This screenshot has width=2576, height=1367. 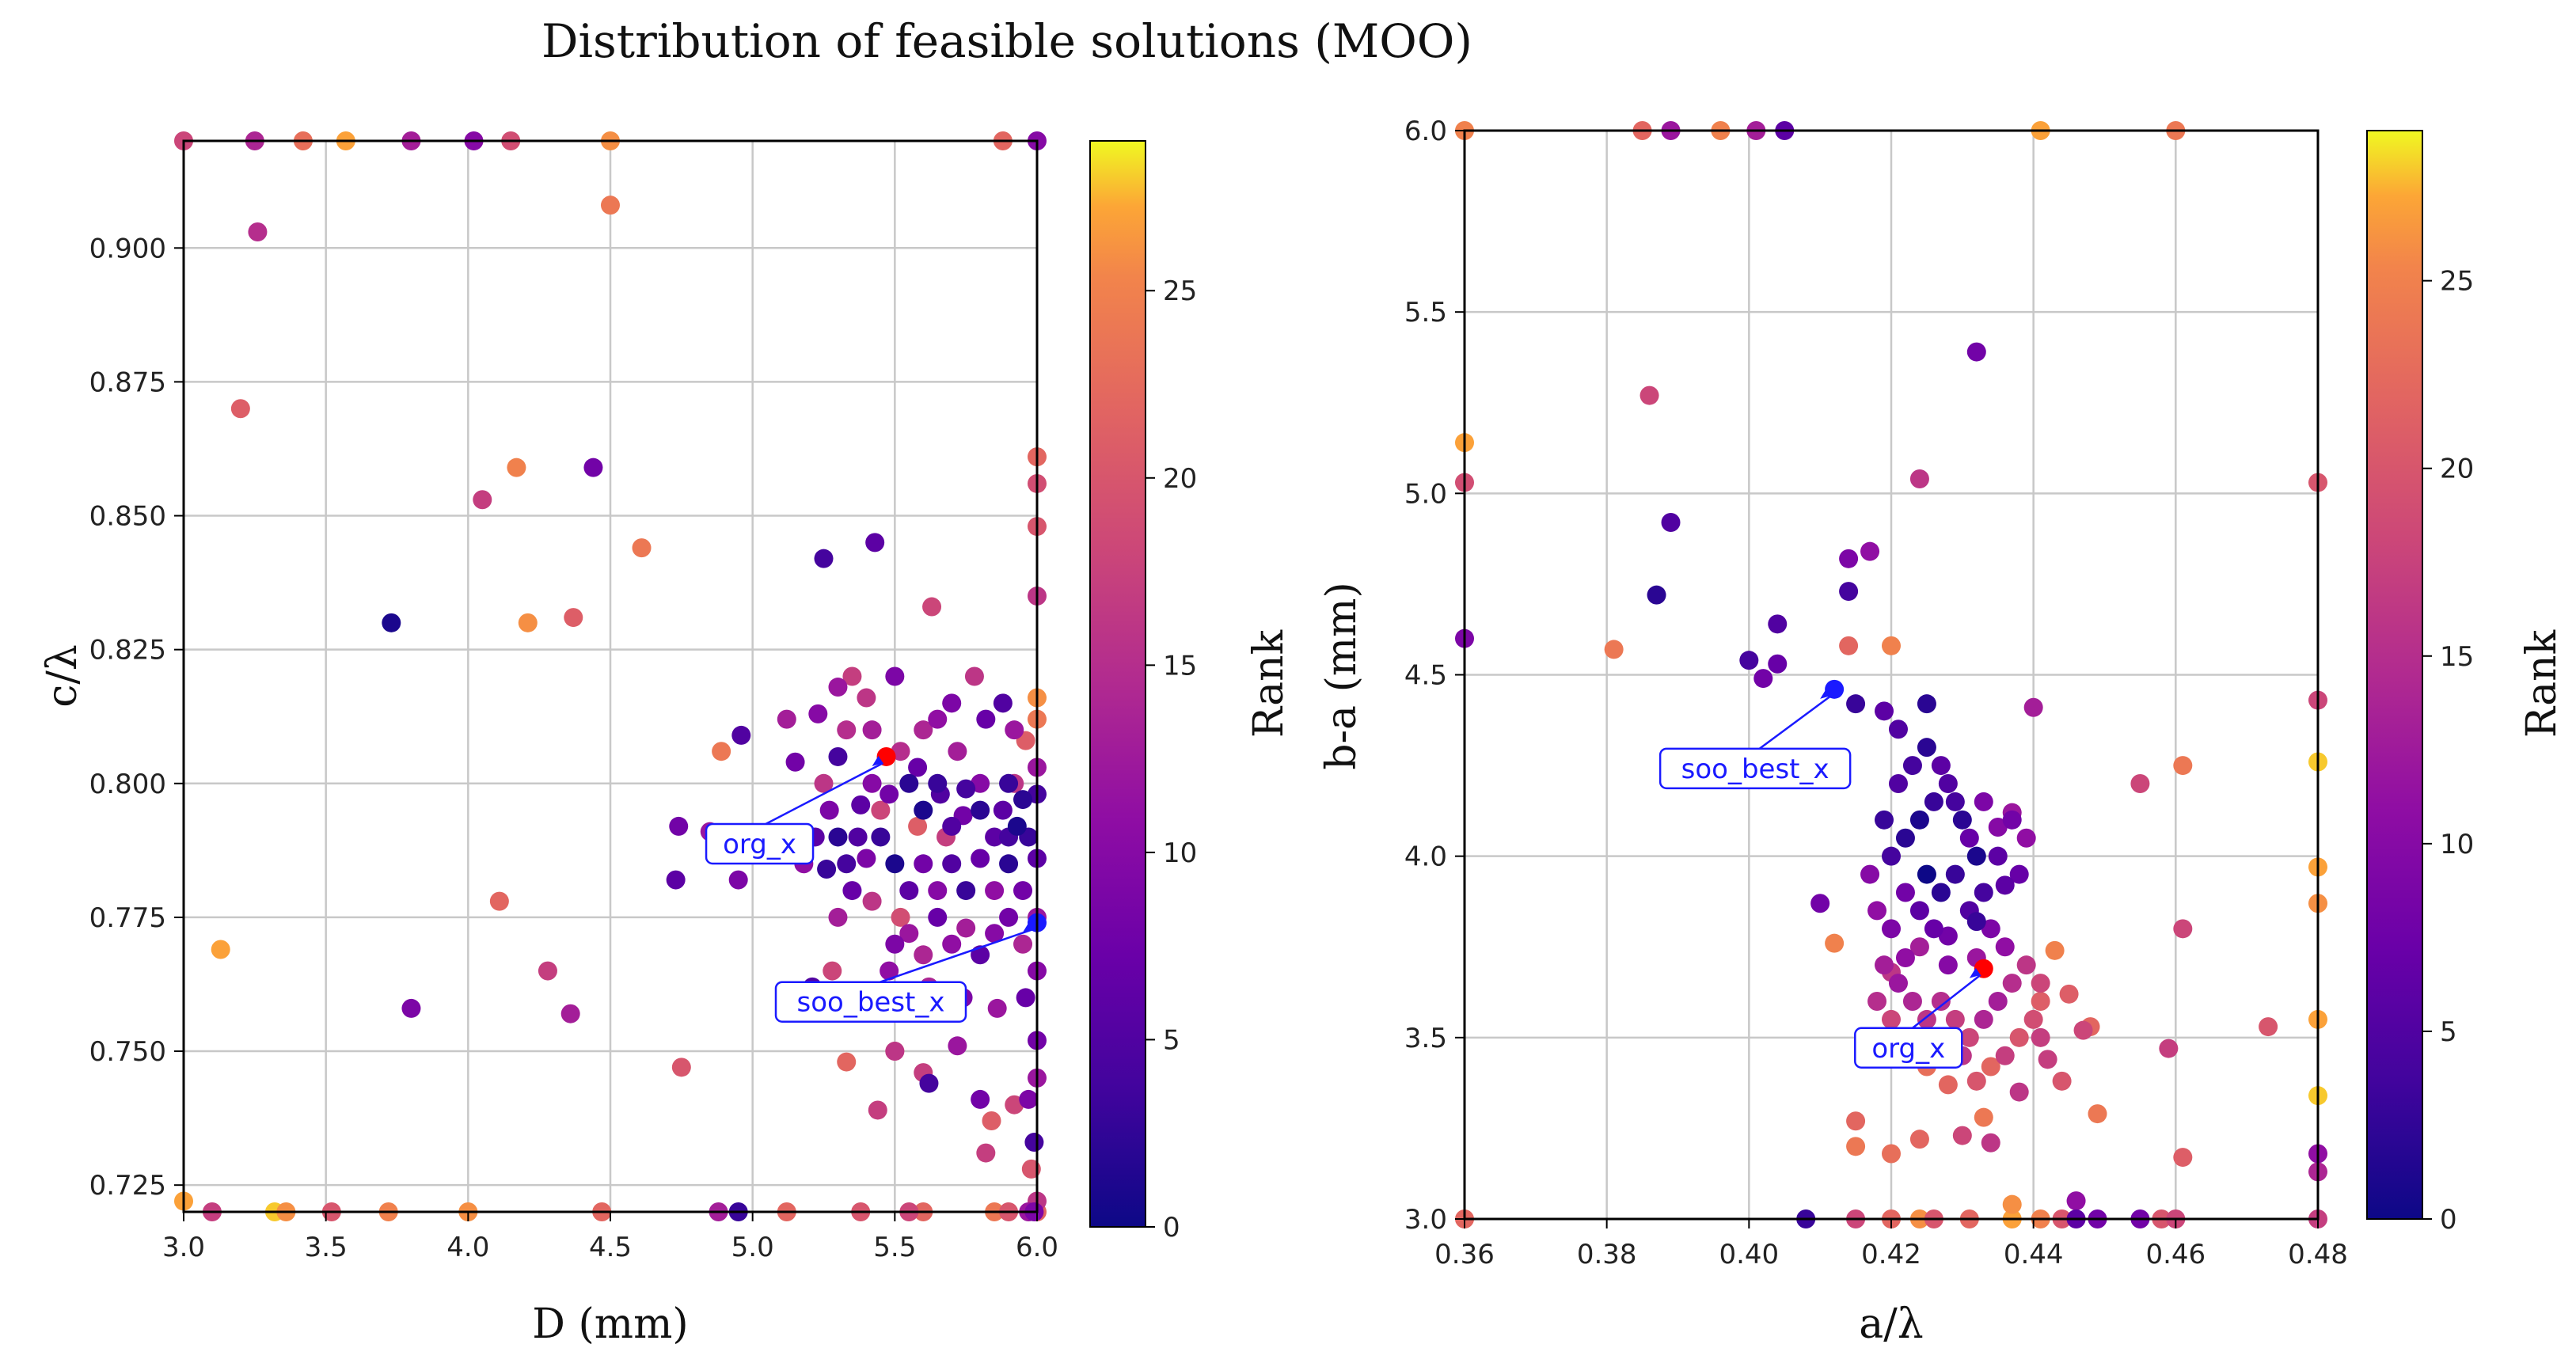 What do you see at coordinates (468, 1248) in the screenshot?
I see `left-x-tick-label: 4.0` at bounding box center [468, 1248].